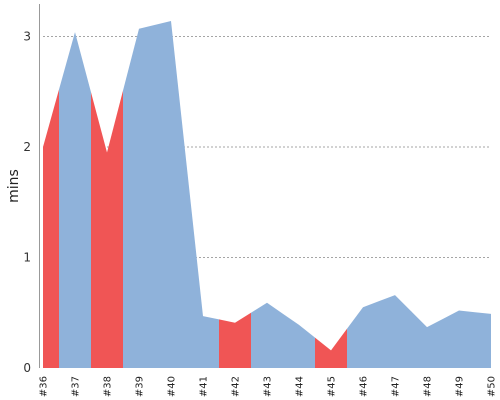  What do you see at coordinates (27, 258) in the screenshot?
I see `y-tick-label: 1` at bounding box center [27, 258].